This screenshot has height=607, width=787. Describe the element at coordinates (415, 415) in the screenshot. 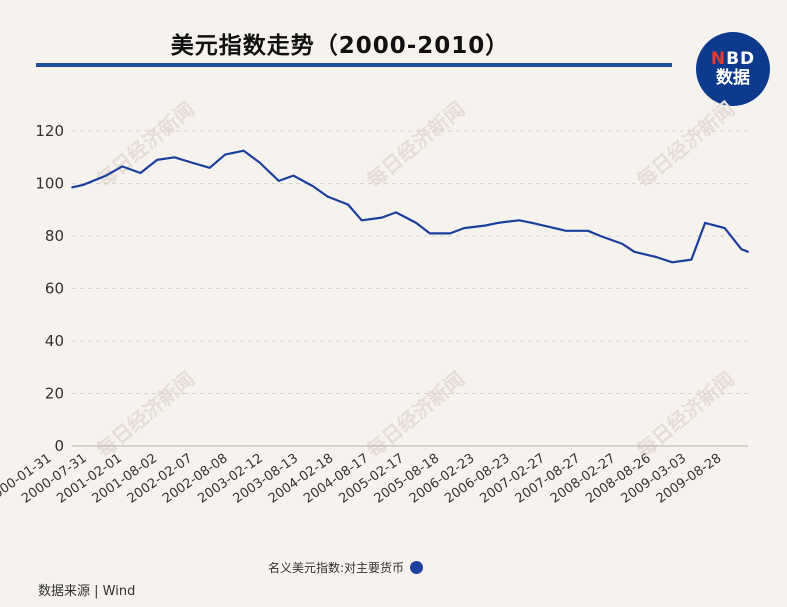

I see `watermark-text-4: 每日经济新闻` at that location.